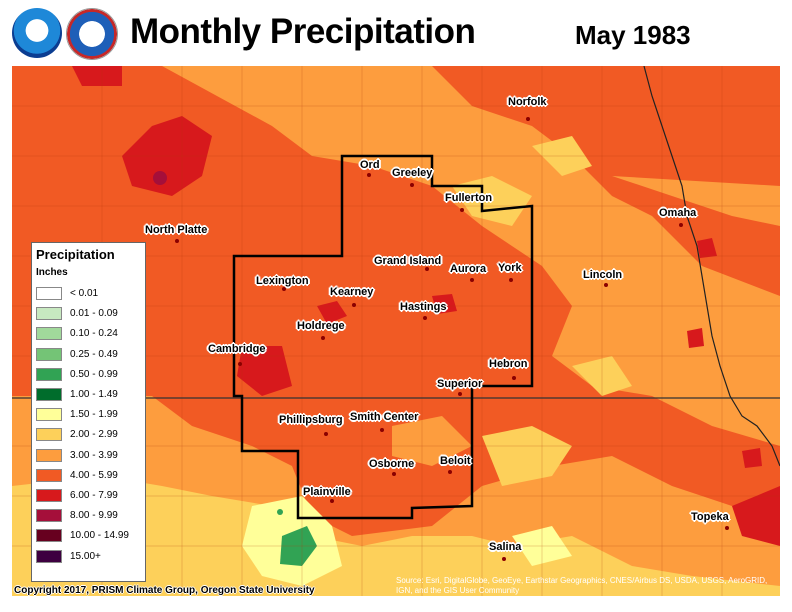 The image size is (792, 612). Describe the element at coordinates (412, 173) in the screenshot. I see `city-label-greeley: Greeley` at that location.